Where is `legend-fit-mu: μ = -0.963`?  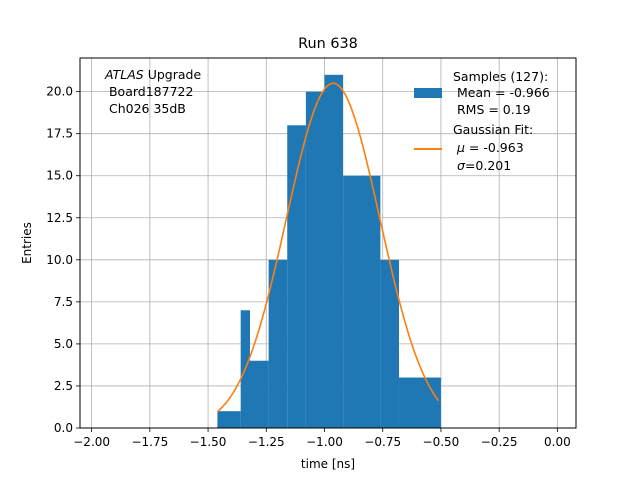
legend-fit-mu: μ = -0.963 is located at coordinates (490, 147).